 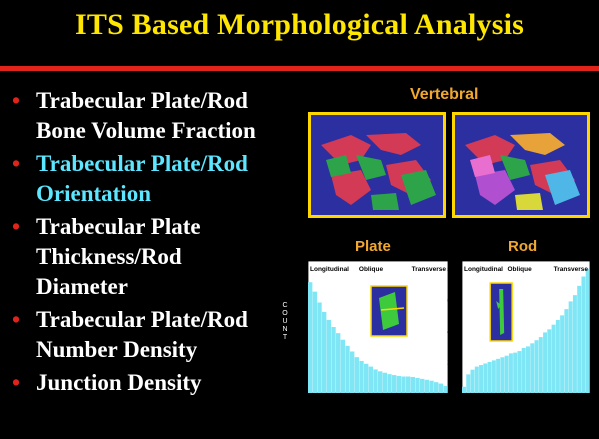 What do you see at coordinates (284, 321) in the screenshot?
I see `y-axis-label-letter: U` at bounding box center [284, 321].